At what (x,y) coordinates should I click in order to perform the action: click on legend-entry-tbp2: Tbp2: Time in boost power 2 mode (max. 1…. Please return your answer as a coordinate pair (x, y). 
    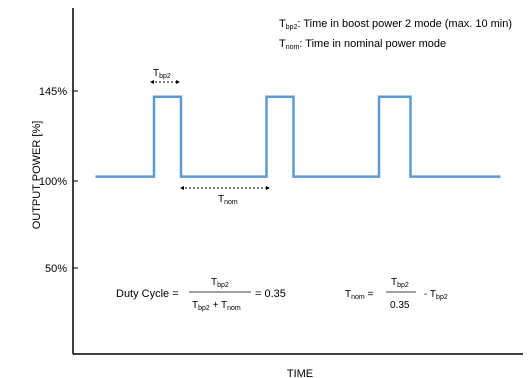
    Looking at the image, I should click on (395, 24).